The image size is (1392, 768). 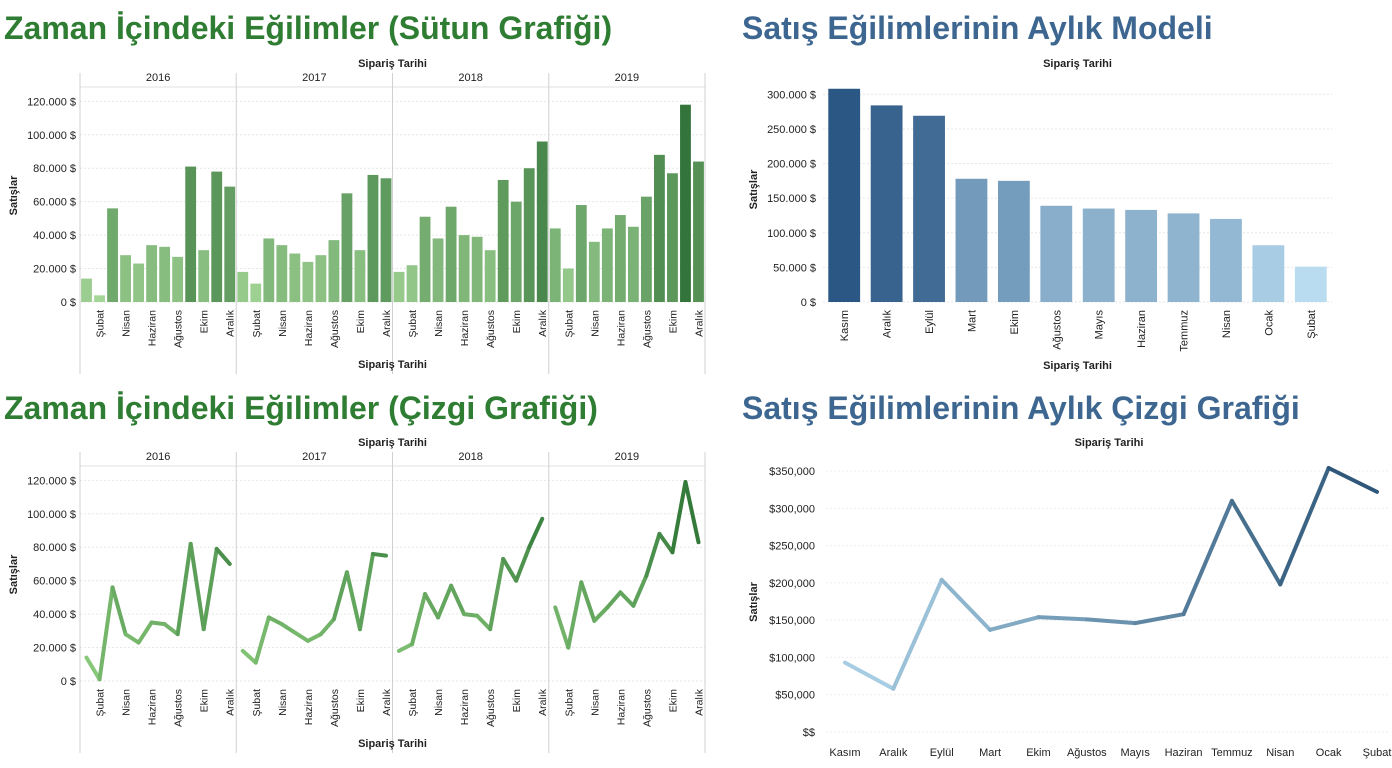 What do you see at coordinates (1056, 253) in the screenshot?
I see `bar-agustos` at bounding box center [1056, 253].